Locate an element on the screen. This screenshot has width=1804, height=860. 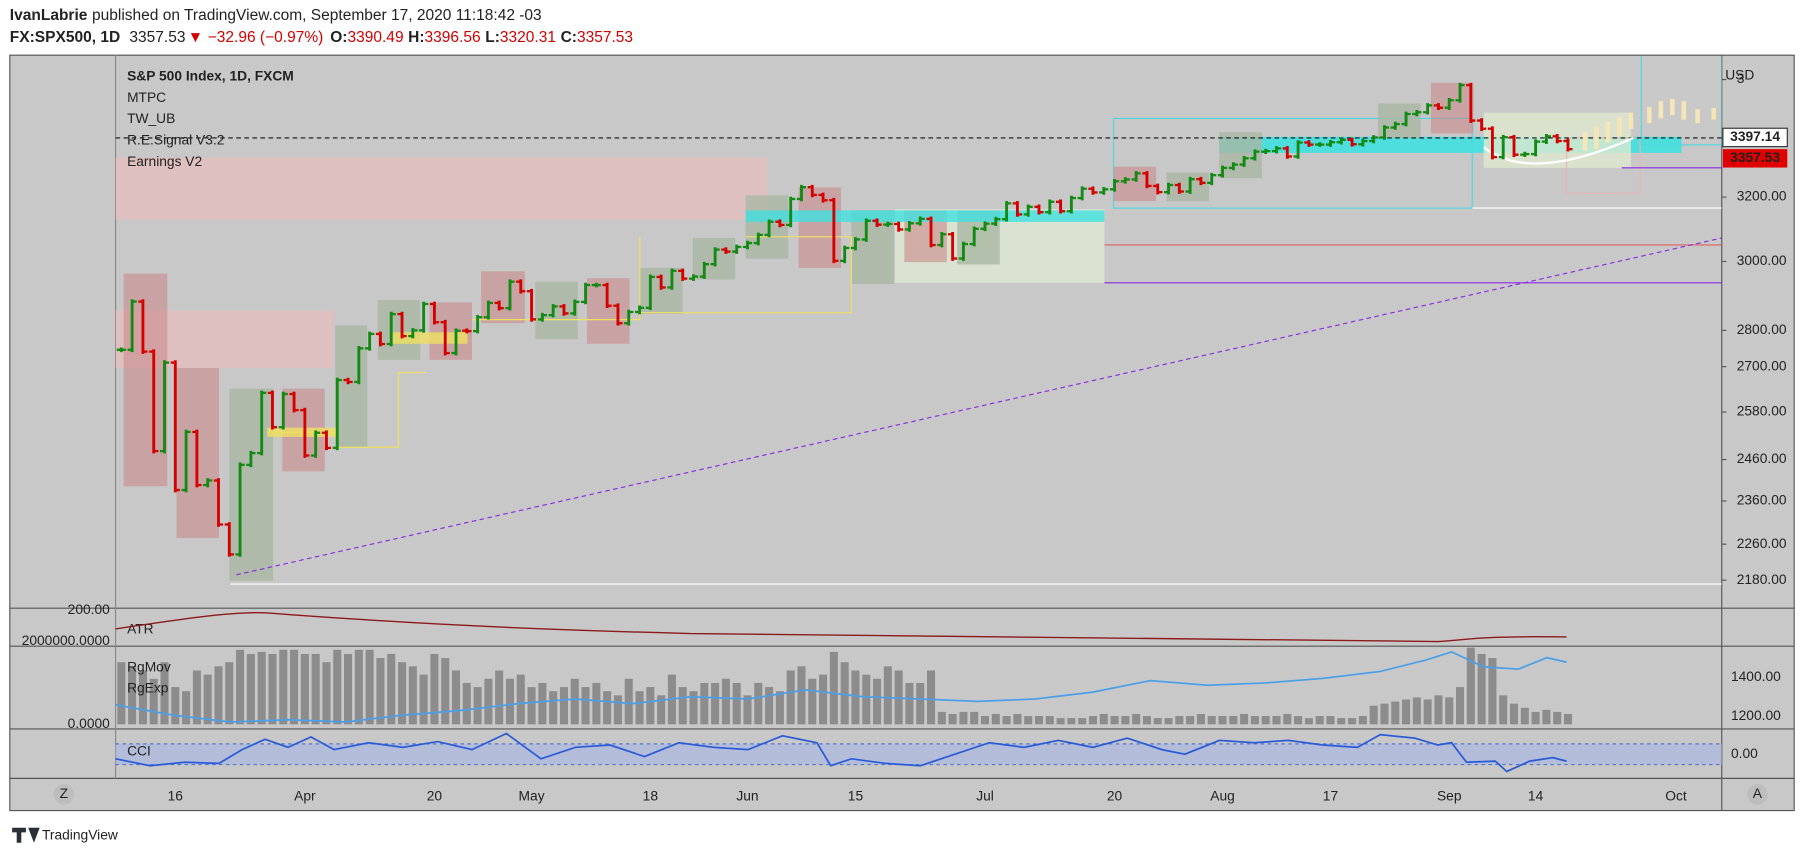
button-label: A is located at coordinates (1758, 793).